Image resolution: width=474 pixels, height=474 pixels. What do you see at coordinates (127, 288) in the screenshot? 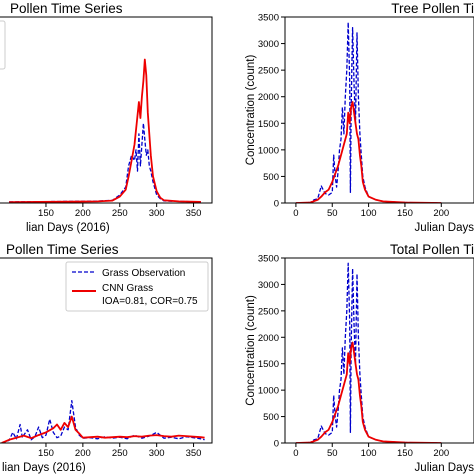
I see `legend-label-cnn: CNN Grass` at bounding box center [127, 288].